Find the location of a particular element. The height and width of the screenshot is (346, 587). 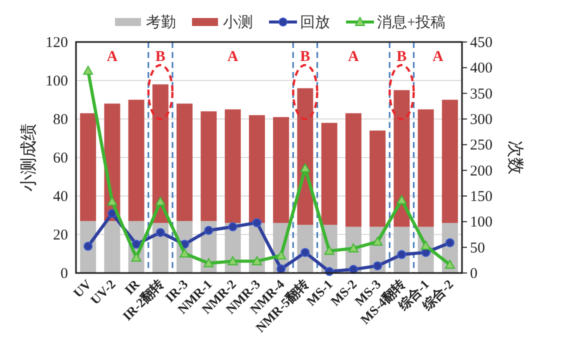

y2-axis-title: 次数 is located at coordinates (515, 157).